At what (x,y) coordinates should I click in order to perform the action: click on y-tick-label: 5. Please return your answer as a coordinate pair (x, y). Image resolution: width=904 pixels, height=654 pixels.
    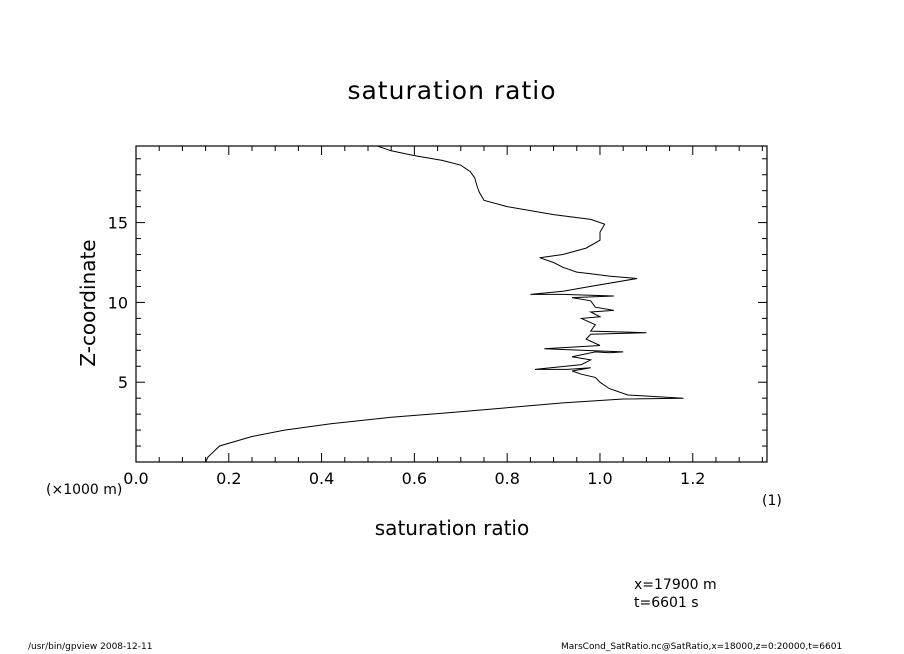
    Looking at the image, I should click on (123, 382).